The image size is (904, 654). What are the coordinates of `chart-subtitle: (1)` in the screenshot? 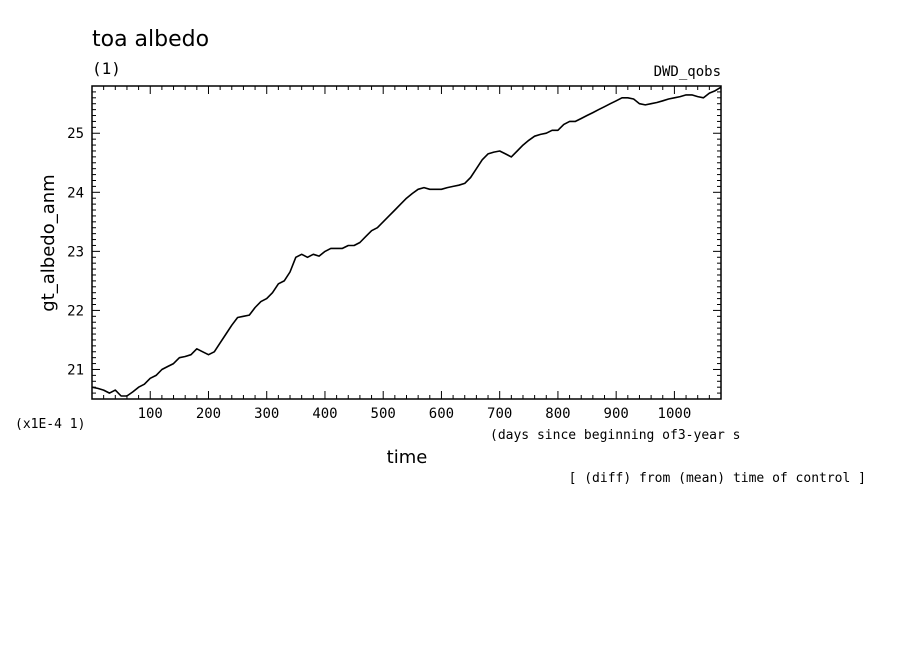 It's located at (106, 68).